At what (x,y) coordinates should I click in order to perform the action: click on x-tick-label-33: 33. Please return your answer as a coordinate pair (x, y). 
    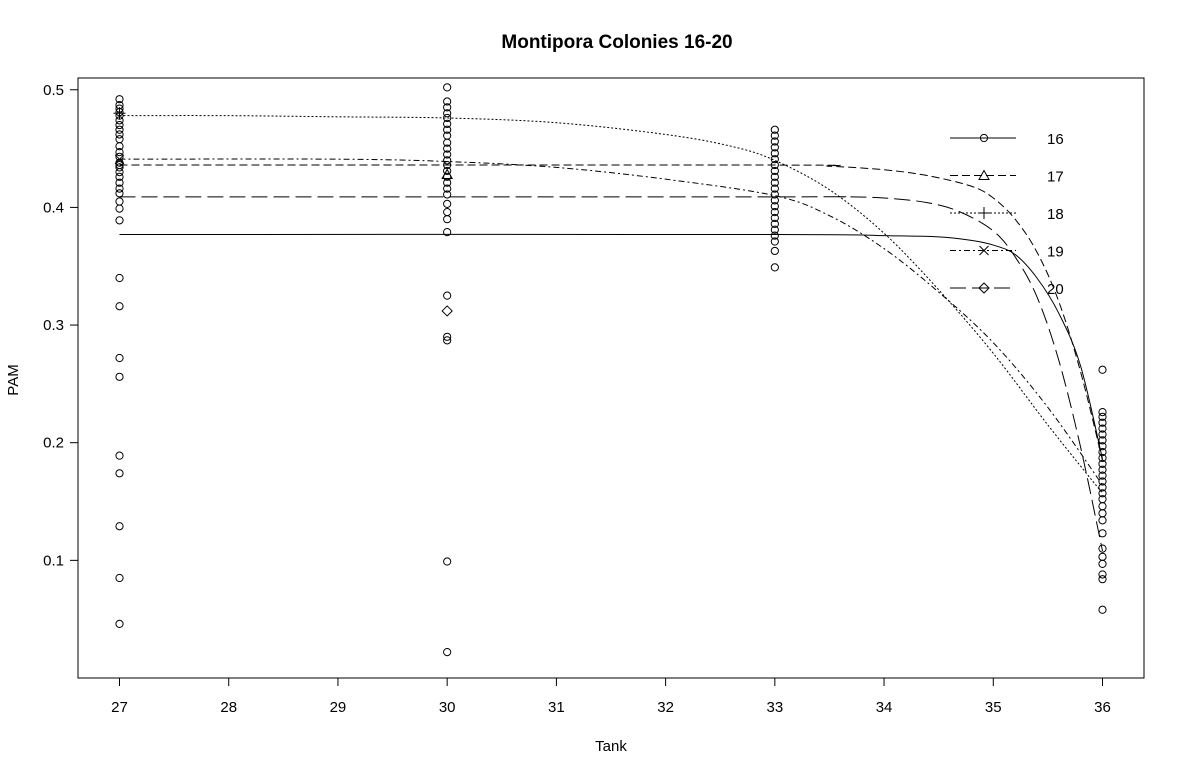
    Looking at the image, I should click on (774, 707).